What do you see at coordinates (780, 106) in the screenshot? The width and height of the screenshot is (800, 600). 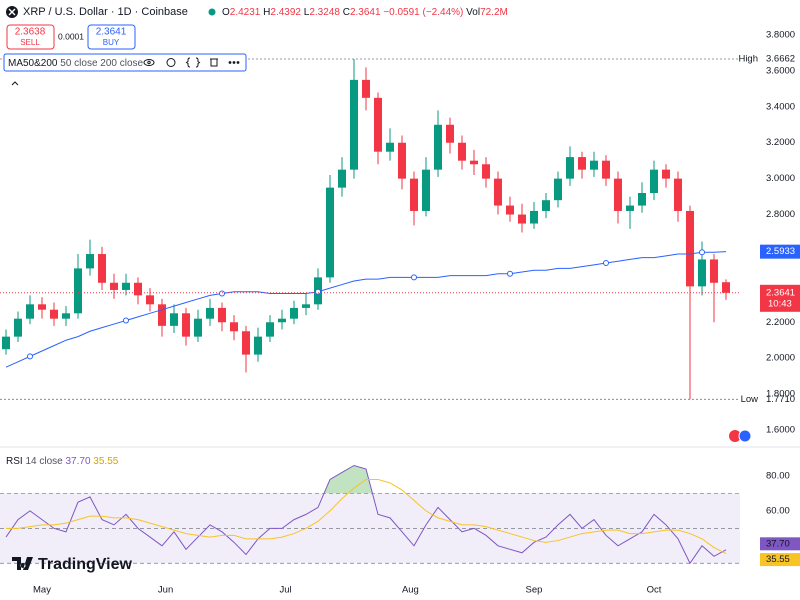 I see `y-tick-label: 3.4000` at bounding box center [780, 106].